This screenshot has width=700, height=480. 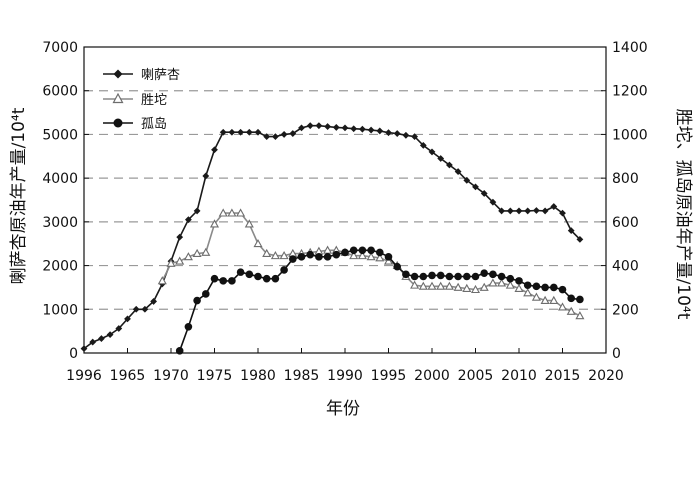 I want to click on legend: 喇萨杏 胜坨 孤岛, so click(x=141, y=100).